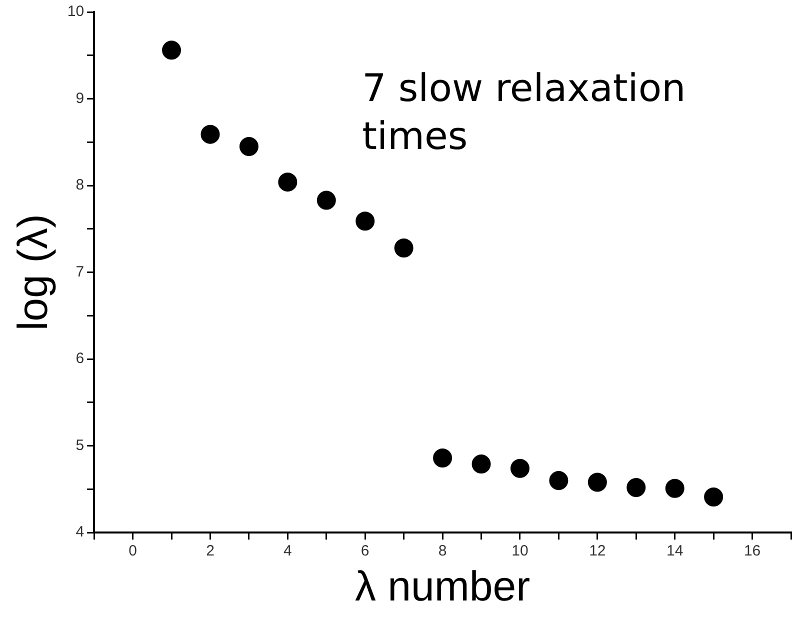  What do you see at coordinates (80, 532) in the screenshot?
I see `y-tick-label: 4` at bounding box center [80, 532].